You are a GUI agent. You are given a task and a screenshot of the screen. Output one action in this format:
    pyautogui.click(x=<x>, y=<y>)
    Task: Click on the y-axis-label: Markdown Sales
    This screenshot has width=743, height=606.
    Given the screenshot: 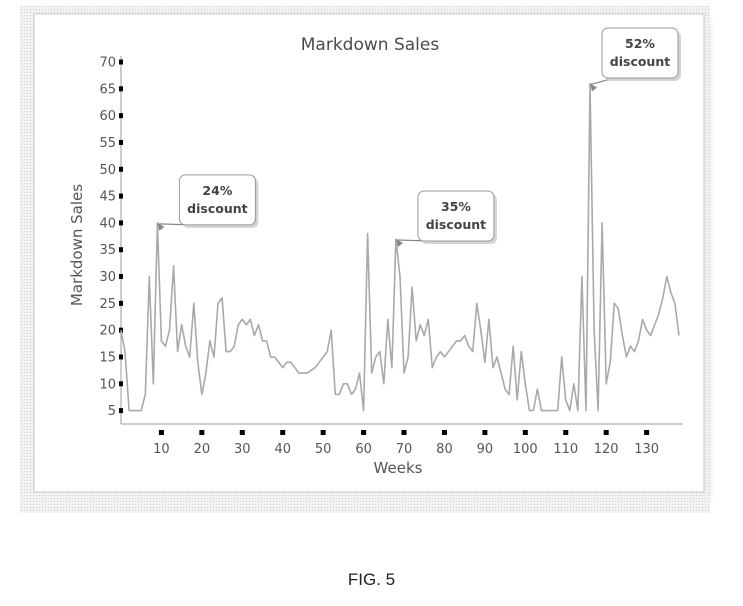 What is the action you would take?
    pyautogui.click(x=77, y=245)
    